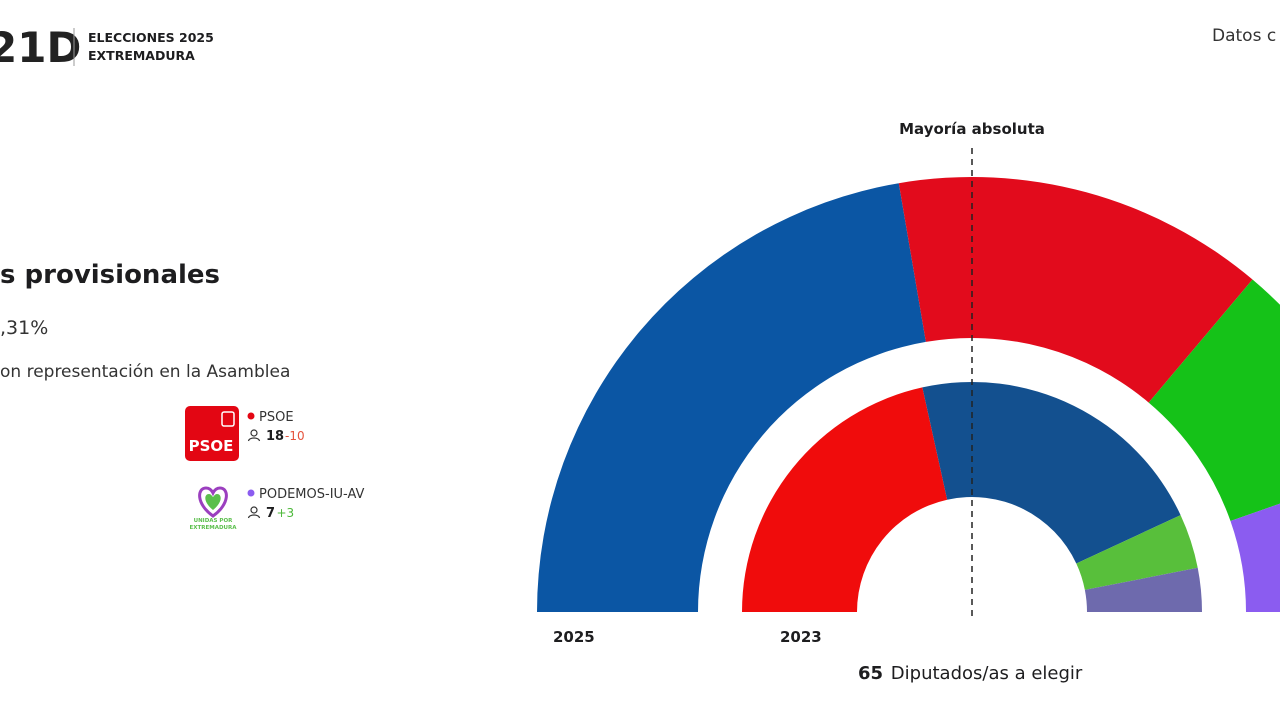 Image resolution: width=1280 pixels, height=720 pixels. What do you see at coordinates (214, 528) in the screenshot?
I see `logo-text: EXTREMADURA` at bounding box center [214, 528].